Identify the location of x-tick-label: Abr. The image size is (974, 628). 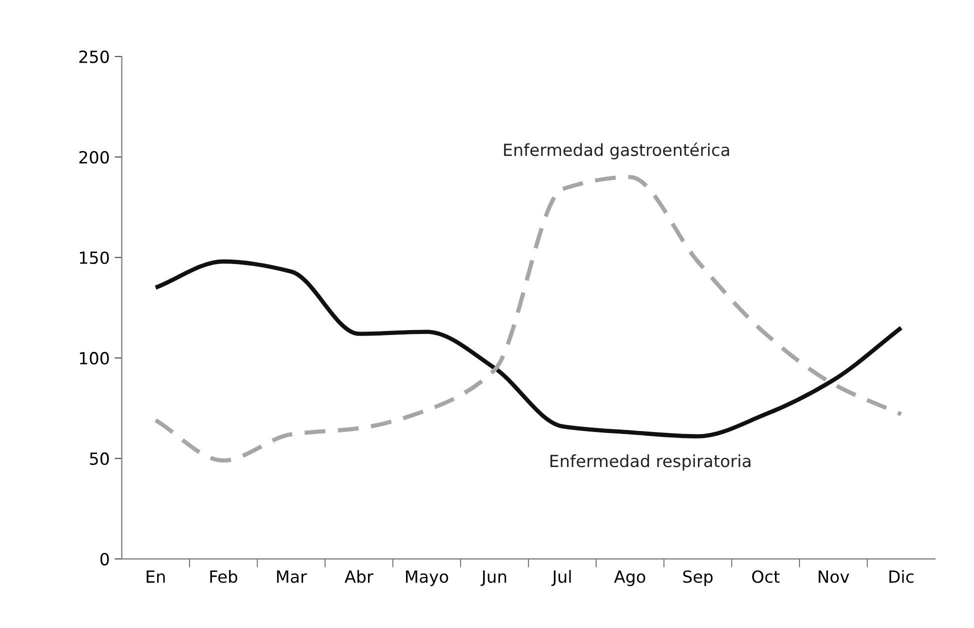
(359, 576).